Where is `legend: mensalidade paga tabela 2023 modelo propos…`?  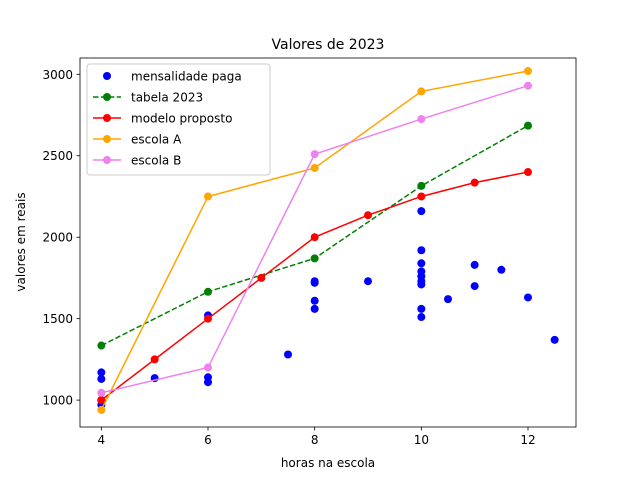
legend: mensalidade paga tabela 2023 modelo propos… is located at coordinates (178, 119).